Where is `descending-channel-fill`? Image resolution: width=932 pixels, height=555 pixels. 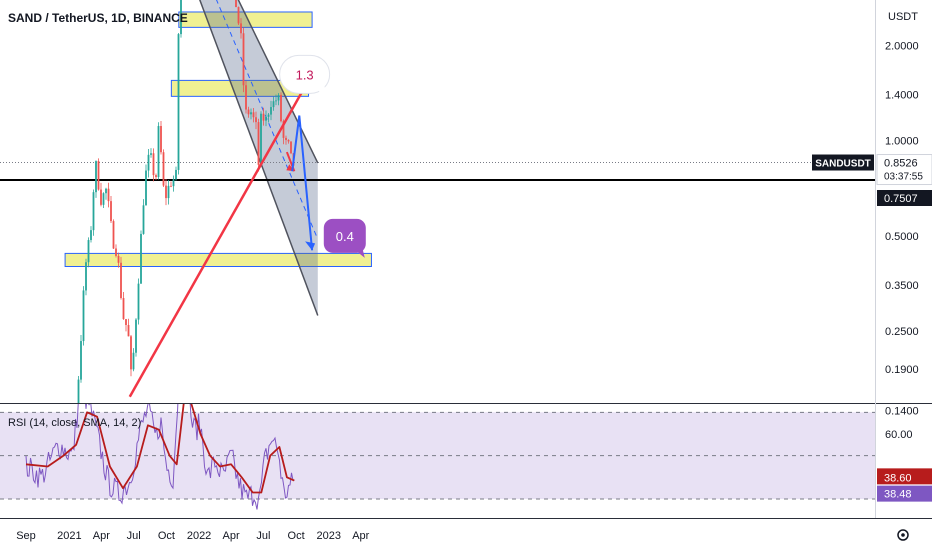 descending-channel-fill is located at coordinates (258, 158).